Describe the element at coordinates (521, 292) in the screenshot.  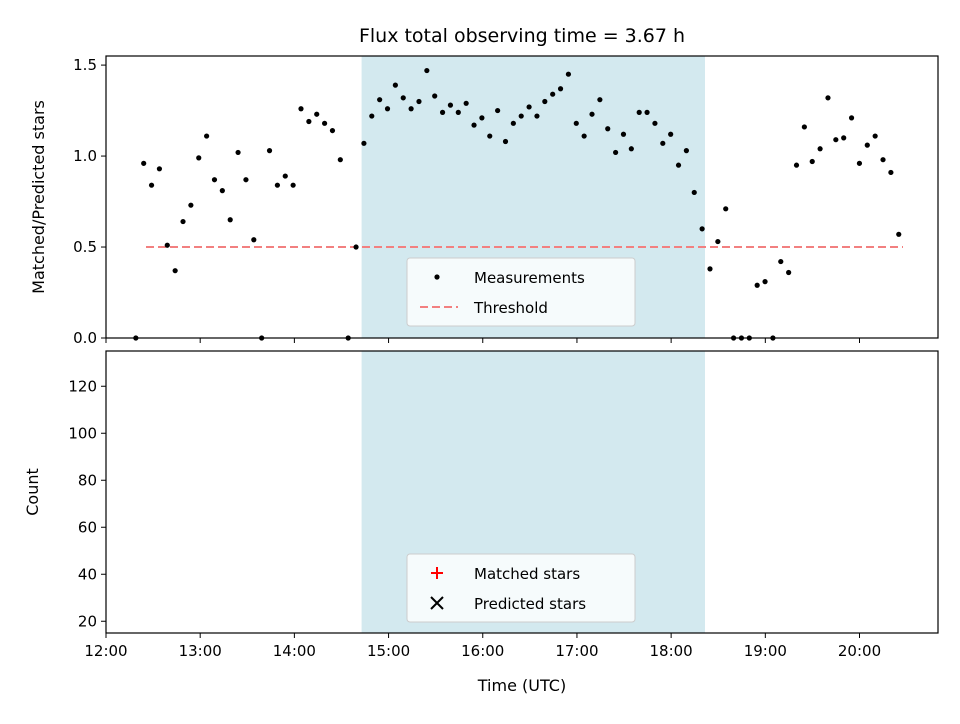
I see `top-legend: Measurements Threshold` at that location.